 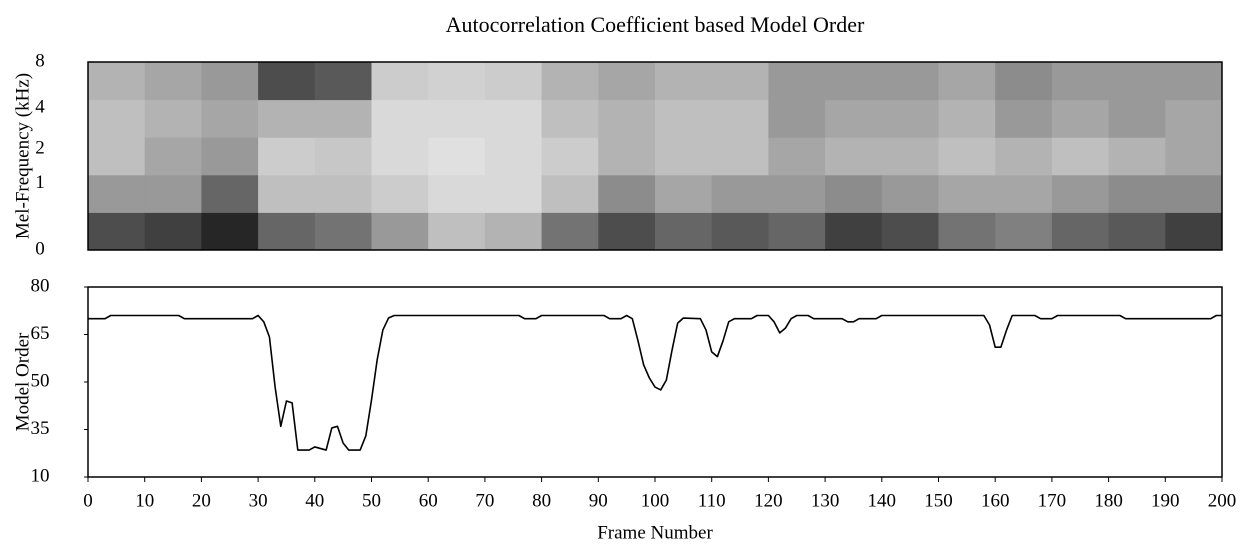 What do you see at coordinates (201, 500) in the screenshot?
I see `x-tick-label: 20` at bounding box center [201, 500].